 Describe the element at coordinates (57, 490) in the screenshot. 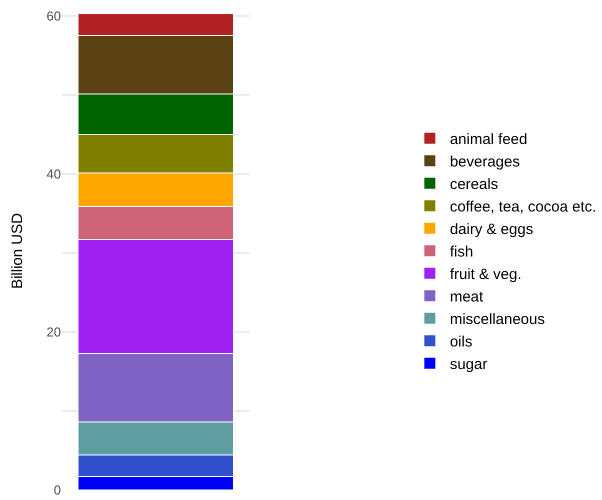

I see `y-tick-label: 0` at that location.